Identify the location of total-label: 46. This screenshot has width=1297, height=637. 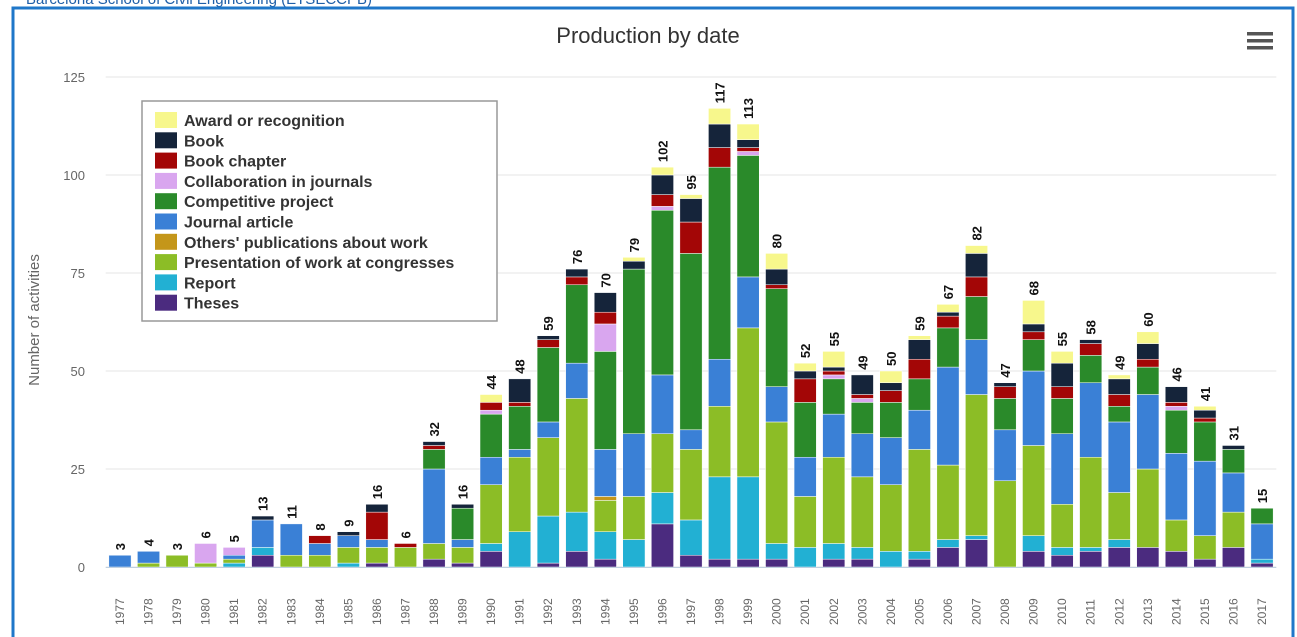
(1176, 374).